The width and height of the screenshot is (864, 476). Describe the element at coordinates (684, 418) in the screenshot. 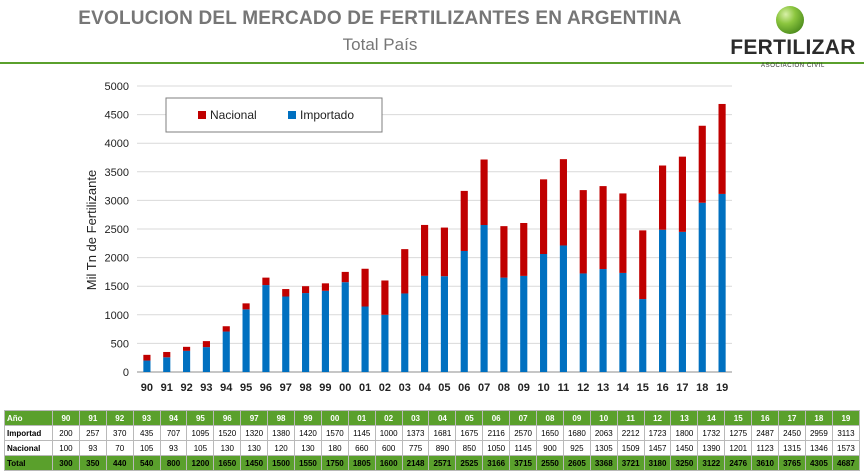

I see `table-cell: 13` at that location.